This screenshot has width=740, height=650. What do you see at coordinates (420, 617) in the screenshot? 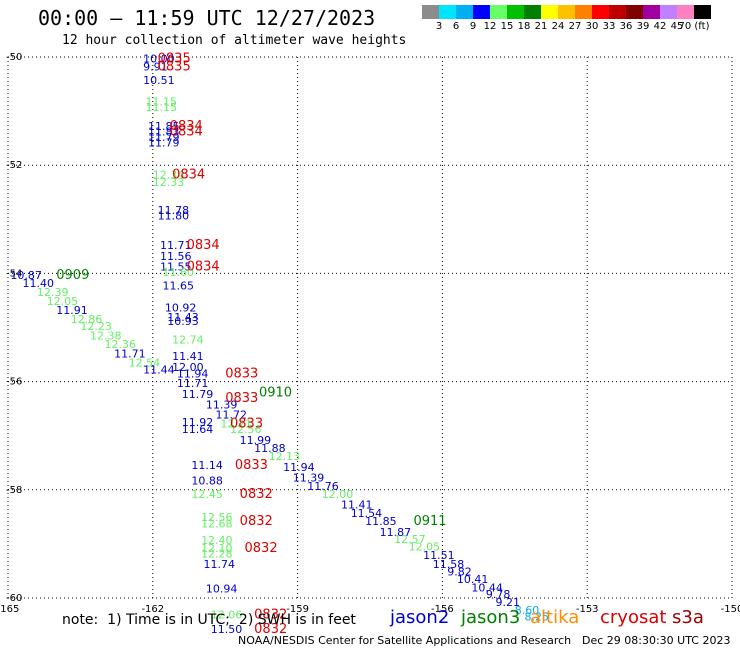
I see `satellite-label-jason2: jason2` at bounding box center [420, 617].